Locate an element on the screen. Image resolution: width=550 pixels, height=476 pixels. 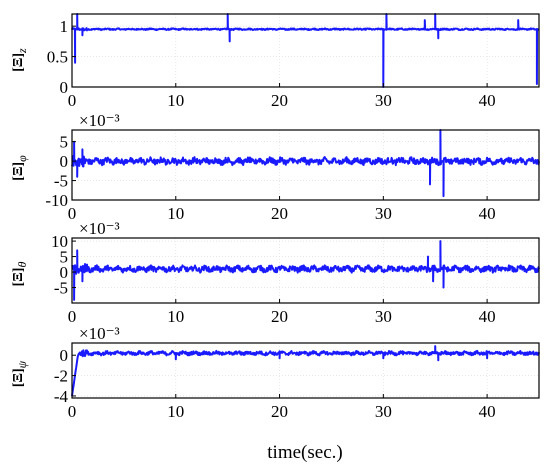
series-line-psi is located at coordinates (305, 371).